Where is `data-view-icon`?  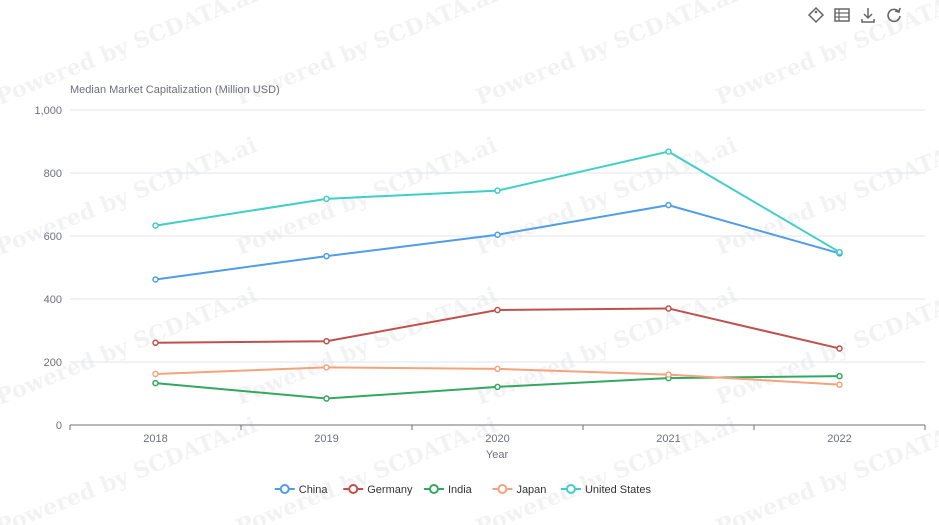 data-view-icon is located at coordinates (842, 15).